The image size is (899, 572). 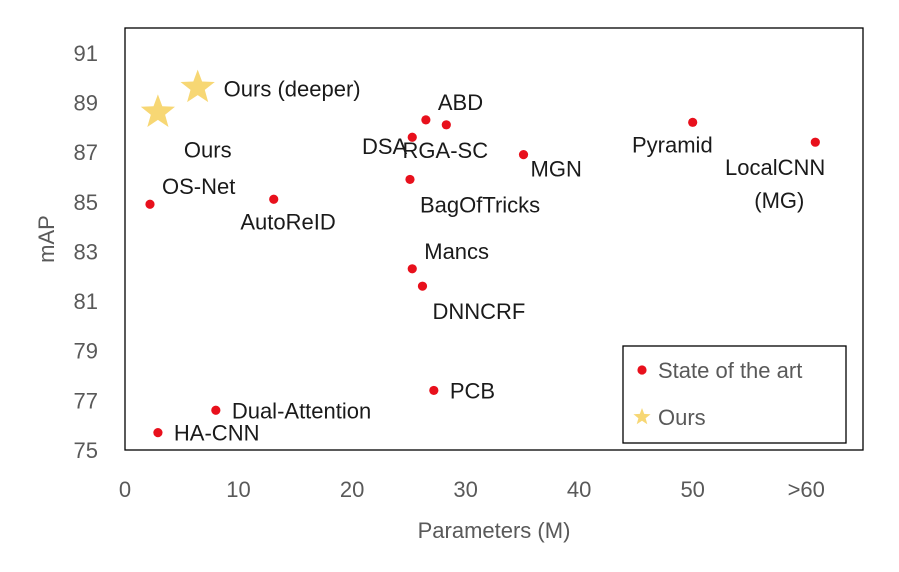 What do you see at coordinates (465, 489) in the screenshot?
I see `x-tick-label: 30` at bounding box center [465, 489].